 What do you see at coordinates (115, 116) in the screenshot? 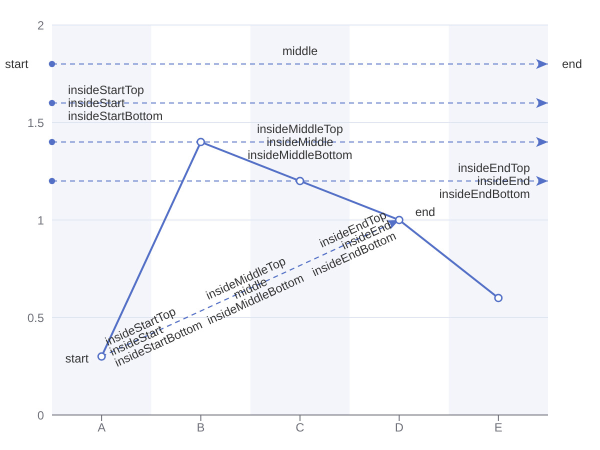
I see `annotation: insideStartBottom` at bounding box center [115, 116].